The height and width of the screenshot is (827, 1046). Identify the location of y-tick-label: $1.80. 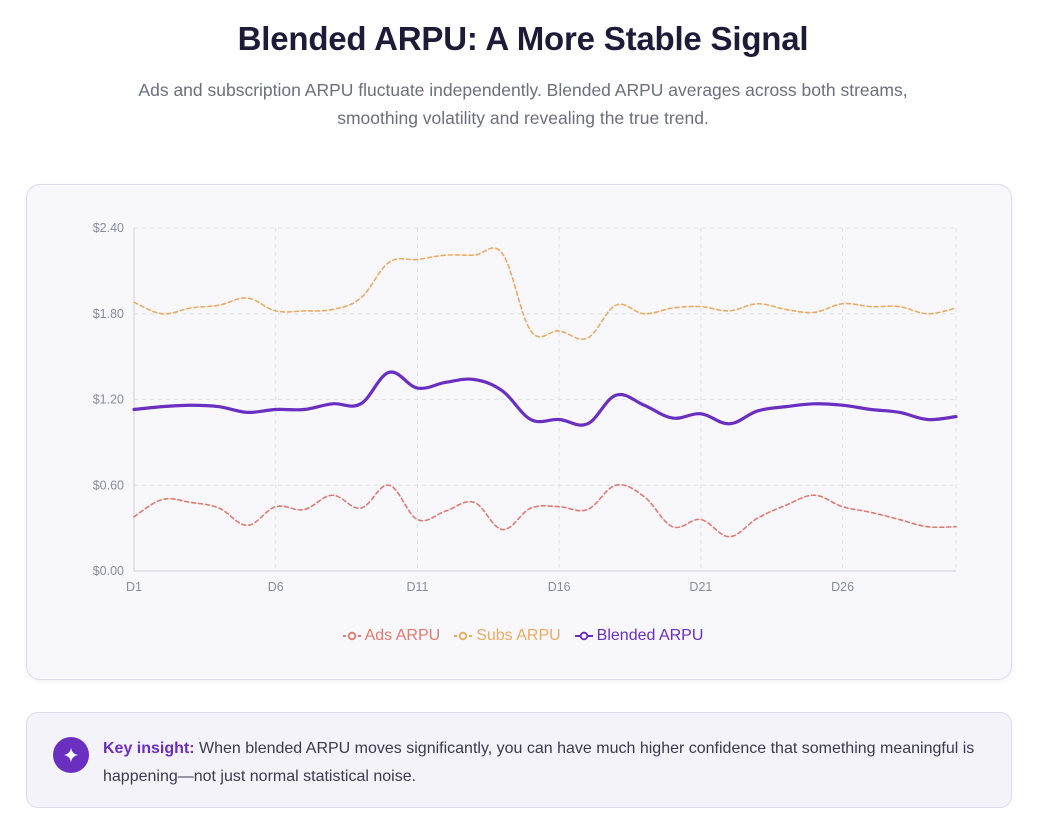
(108, 314).